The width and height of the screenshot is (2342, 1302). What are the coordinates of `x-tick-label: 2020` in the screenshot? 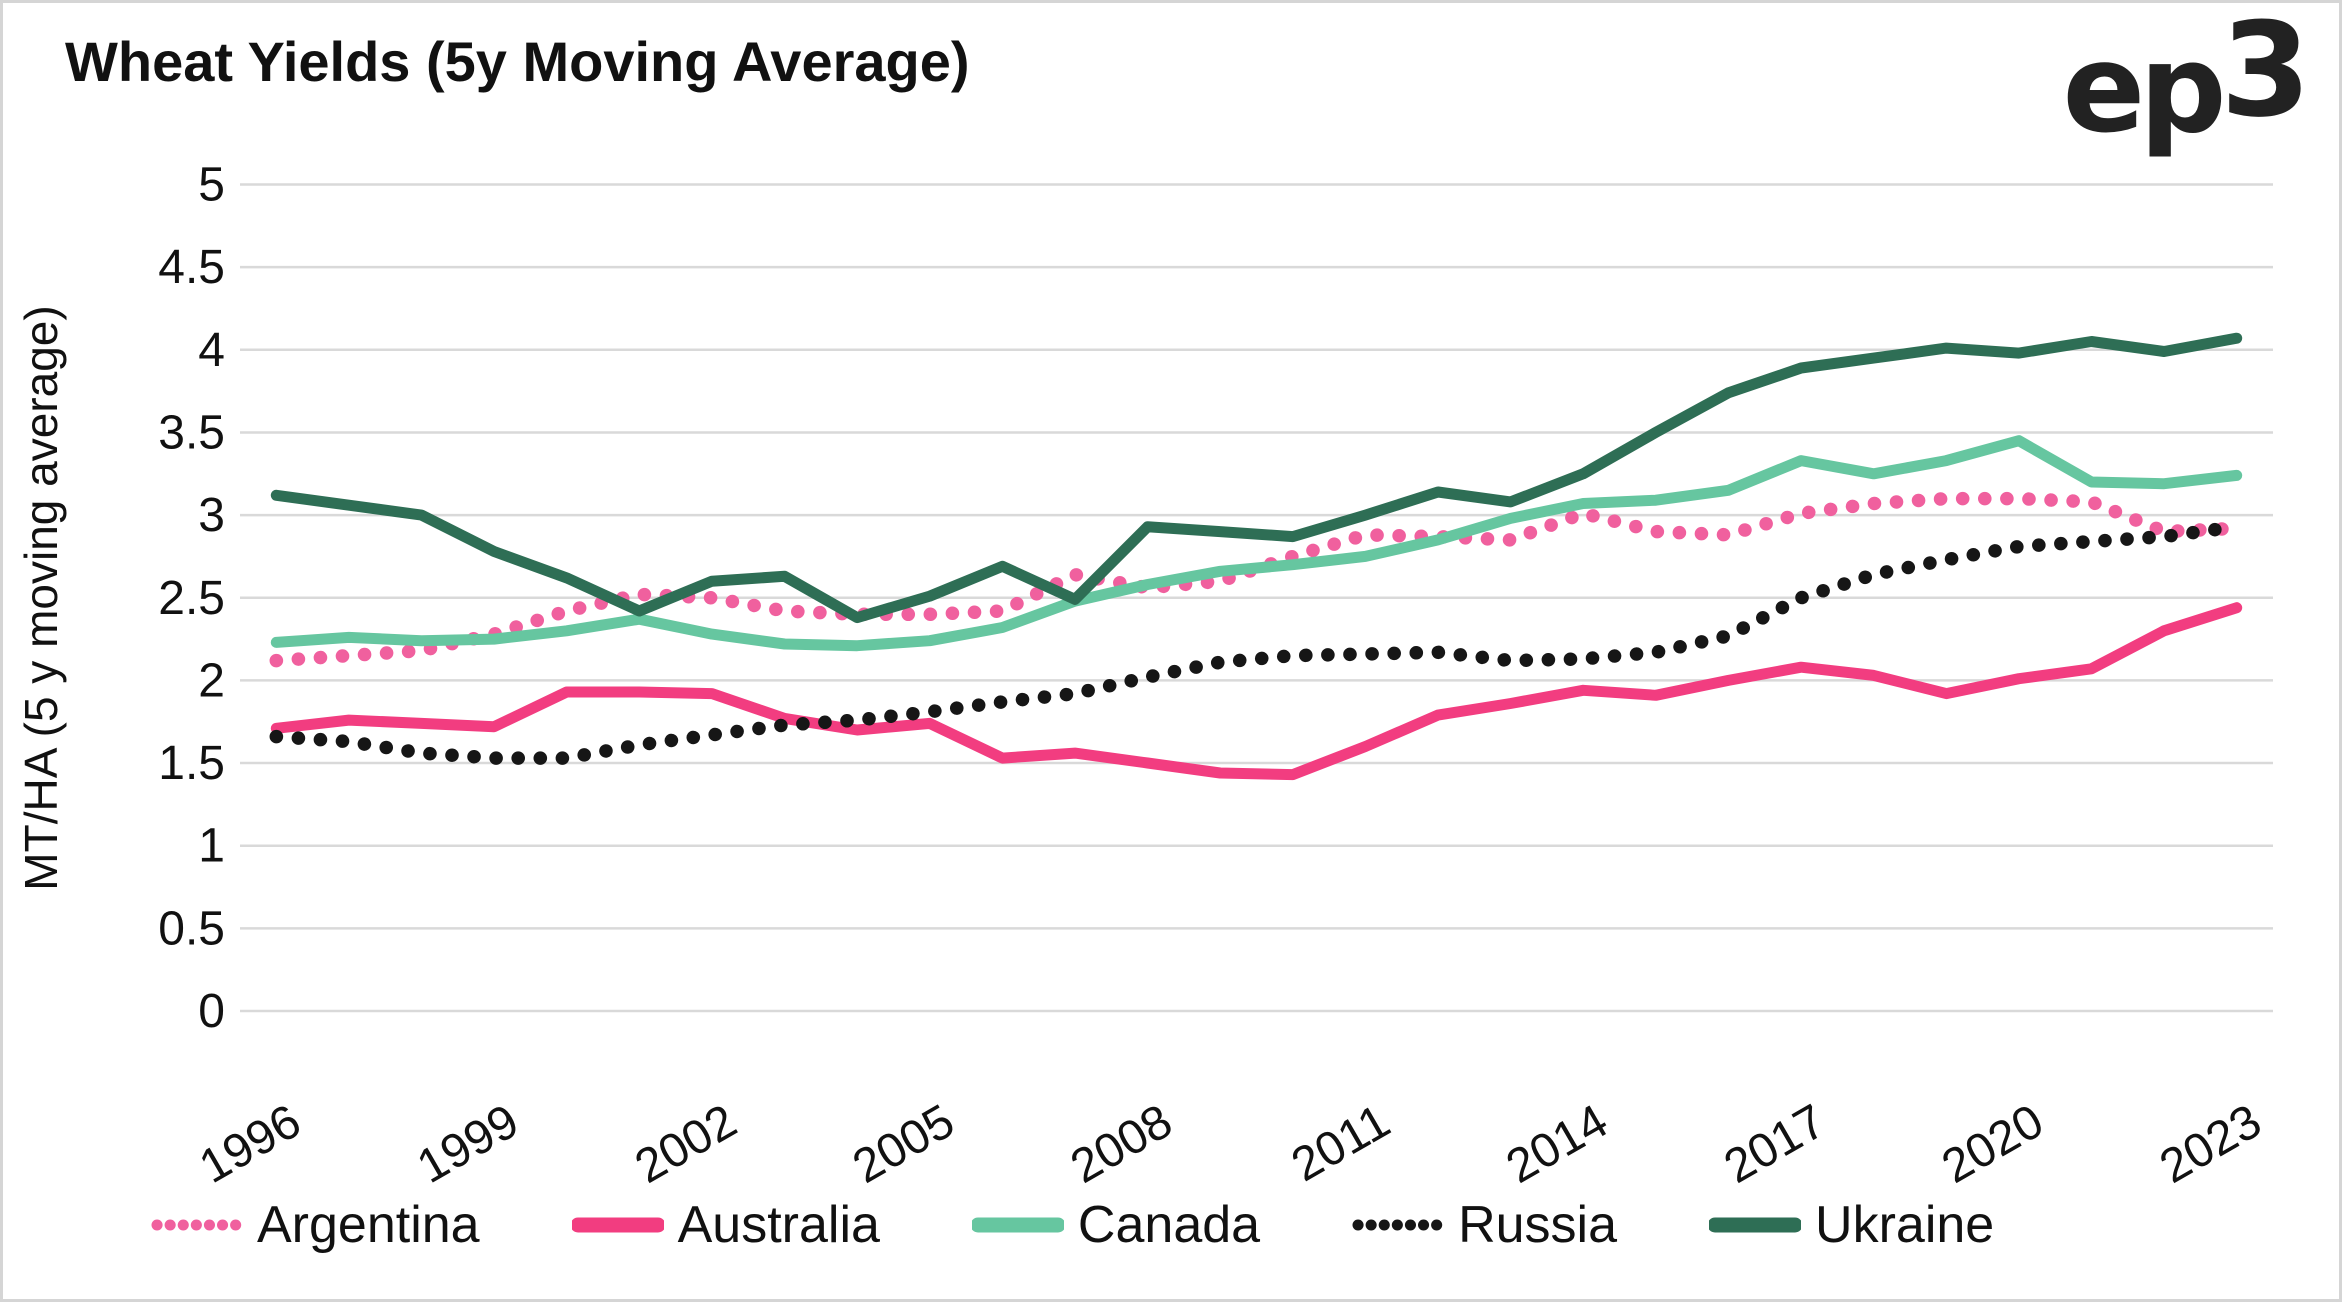 It's located at (1992, 1144).